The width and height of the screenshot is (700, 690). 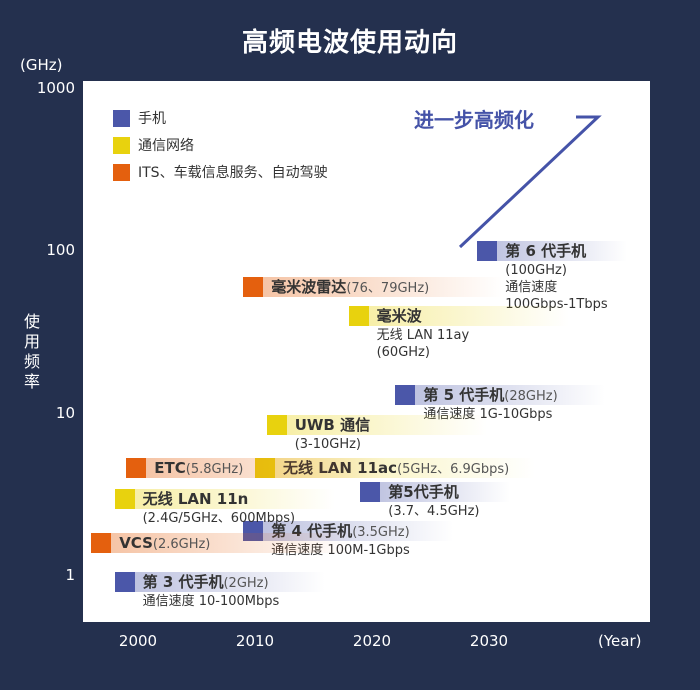 I want to click on entry-name-text: 第 4 代手机, so click(x=312, y=530).